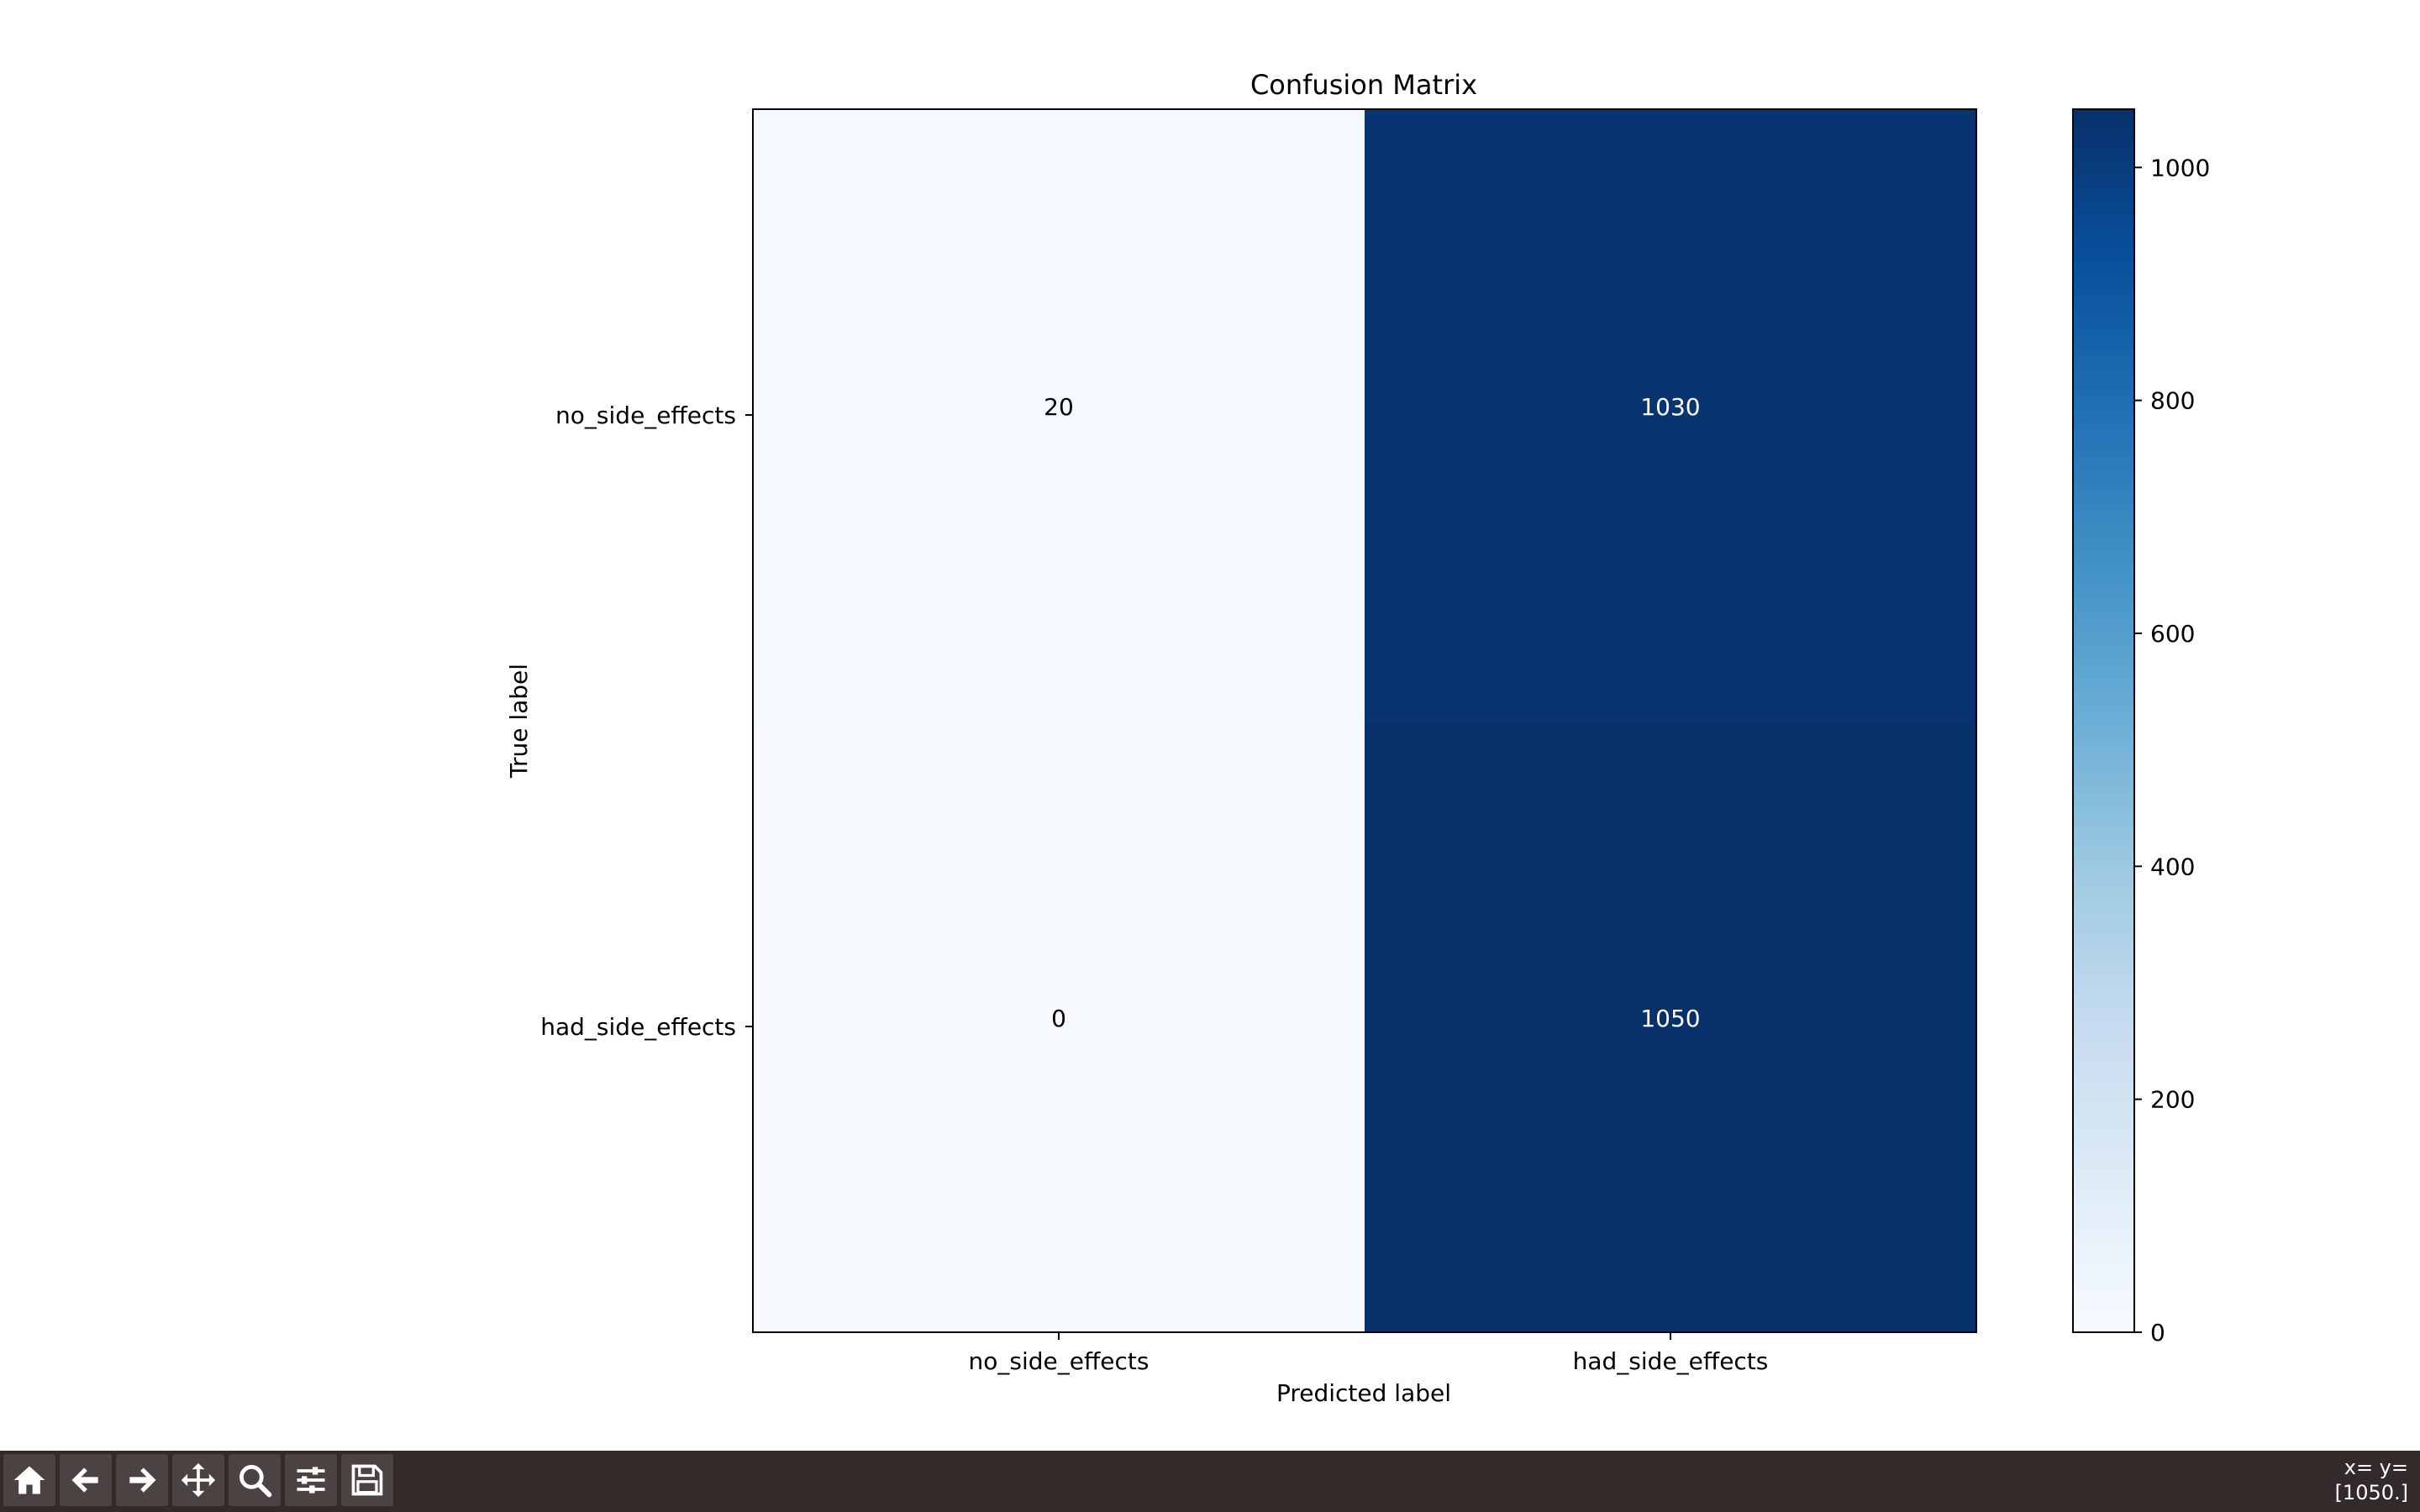  What do you see at coordinates (2172, 1100) in the screenshot?
I see `colorbar-tick-label: 200` at bounding box center [2172, 1100].